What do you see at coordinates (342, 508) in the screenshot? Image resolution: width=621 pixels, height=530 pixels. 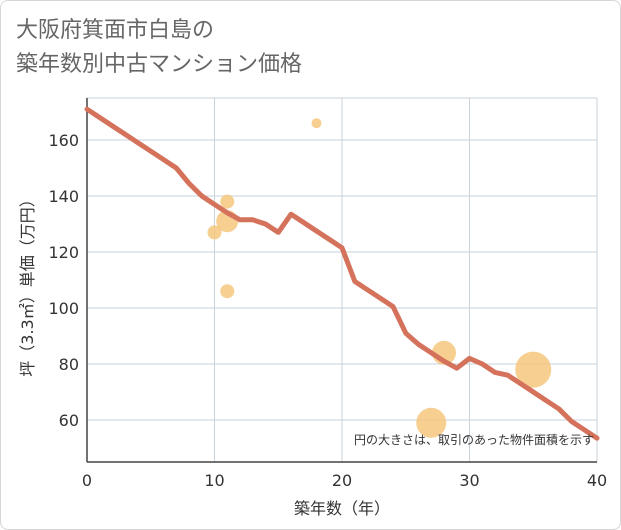 I see `x-axis-label: 築年数（年）` at bounding box center [342, 508].